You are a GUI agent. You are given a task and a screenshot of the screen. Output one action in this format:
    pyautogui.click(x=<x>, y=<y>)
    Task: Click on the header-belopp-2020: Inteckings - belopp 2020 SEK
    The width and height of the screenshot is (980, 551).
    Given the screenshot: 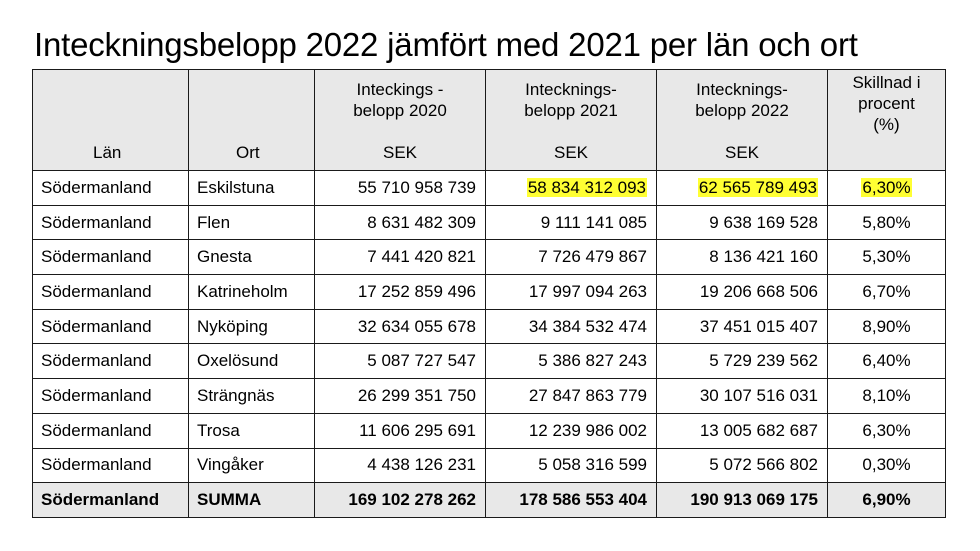 What is the action you would take?
    pyautogui.click(x=400, y=120)
    